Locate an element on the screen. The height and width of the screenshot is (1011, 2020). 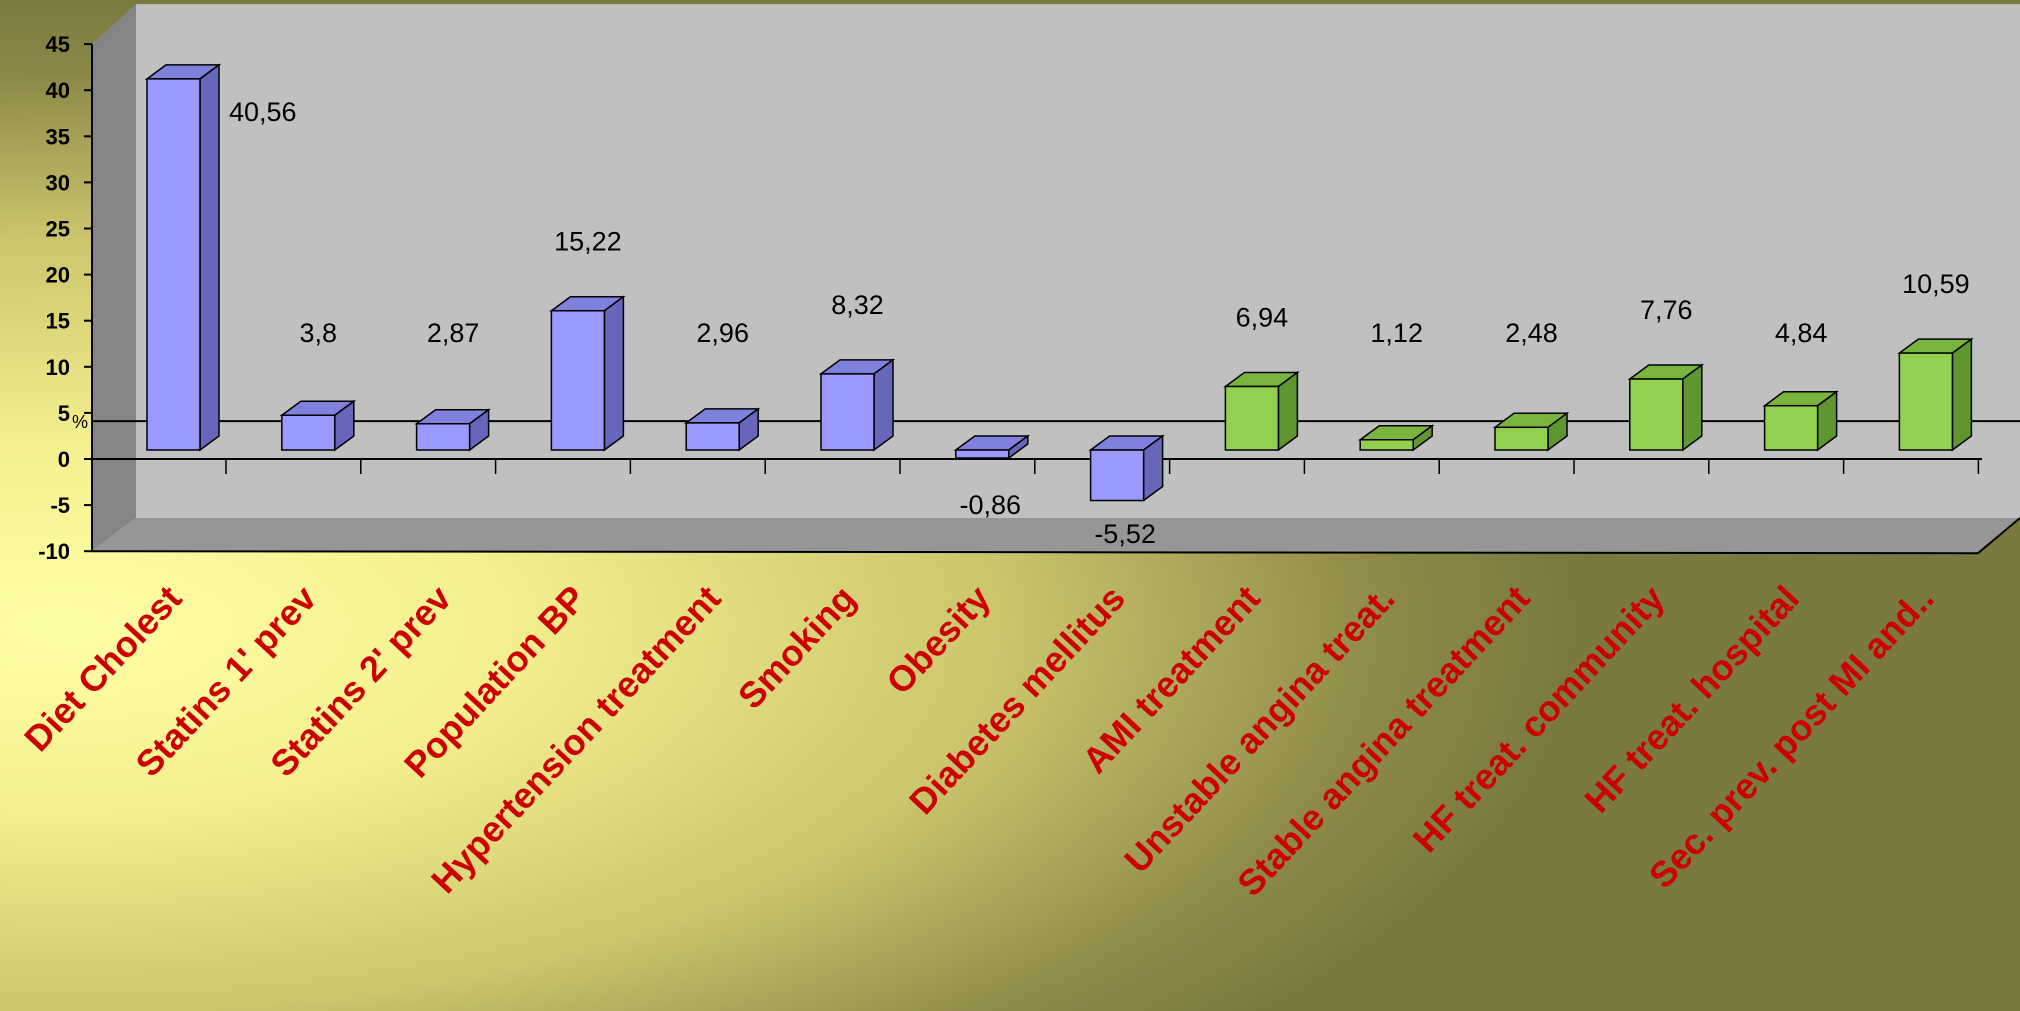
data-label: 8,32 is located at coordinates (857, 305).